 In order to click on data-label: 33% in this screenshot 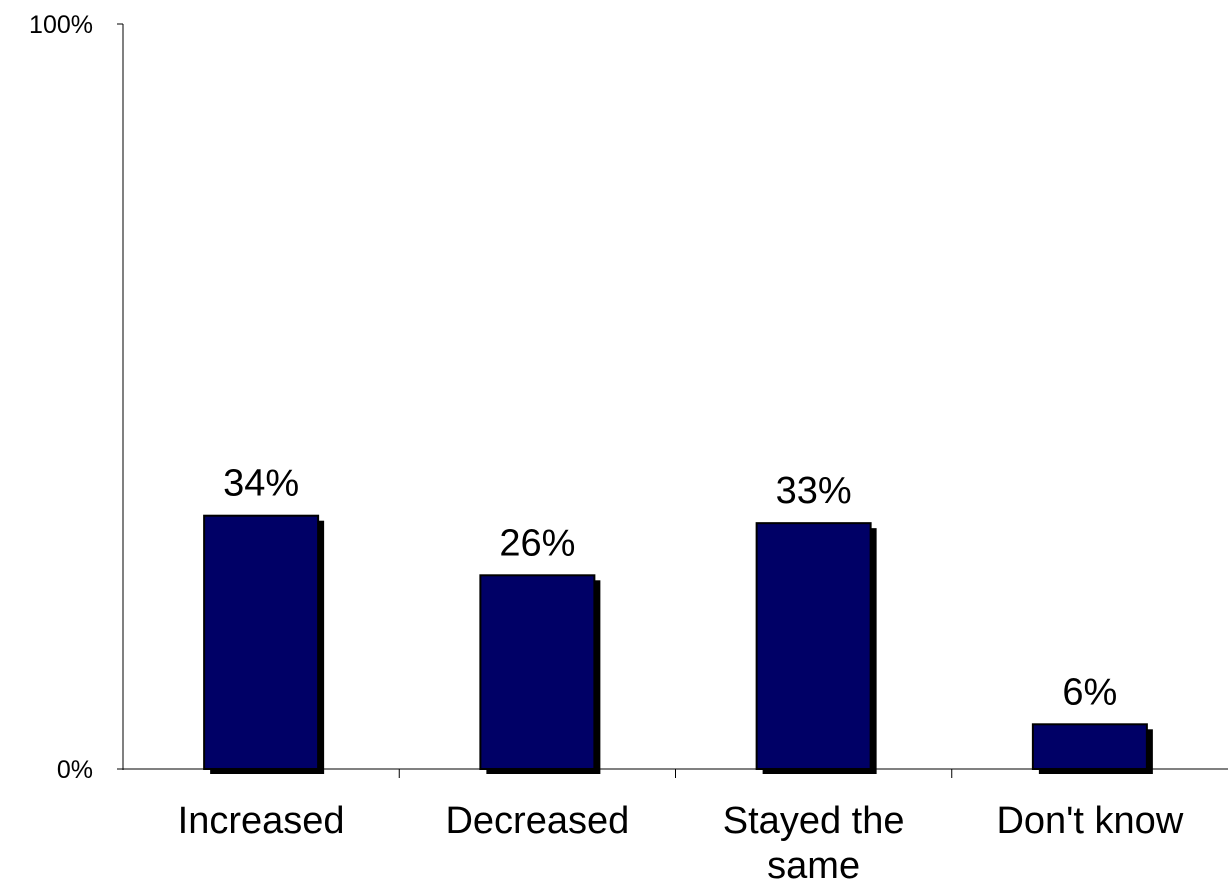, I will do `click(814, 491)`.